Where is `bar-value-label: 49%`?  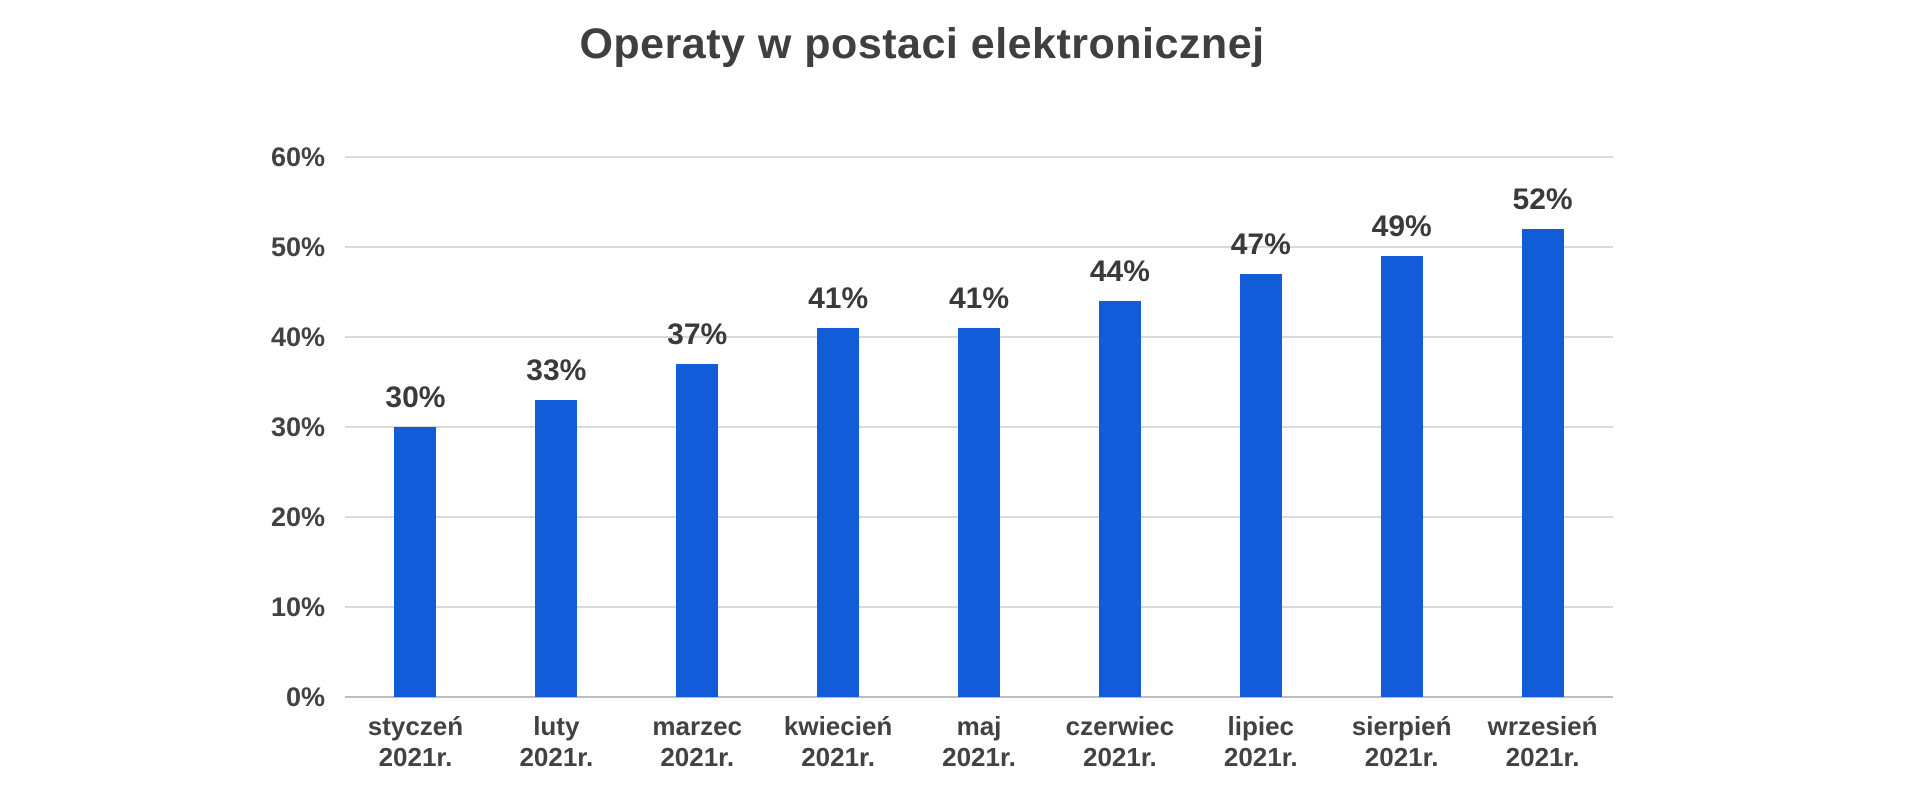 bar-value-label: 49% is located at coordinates (1401, 226).